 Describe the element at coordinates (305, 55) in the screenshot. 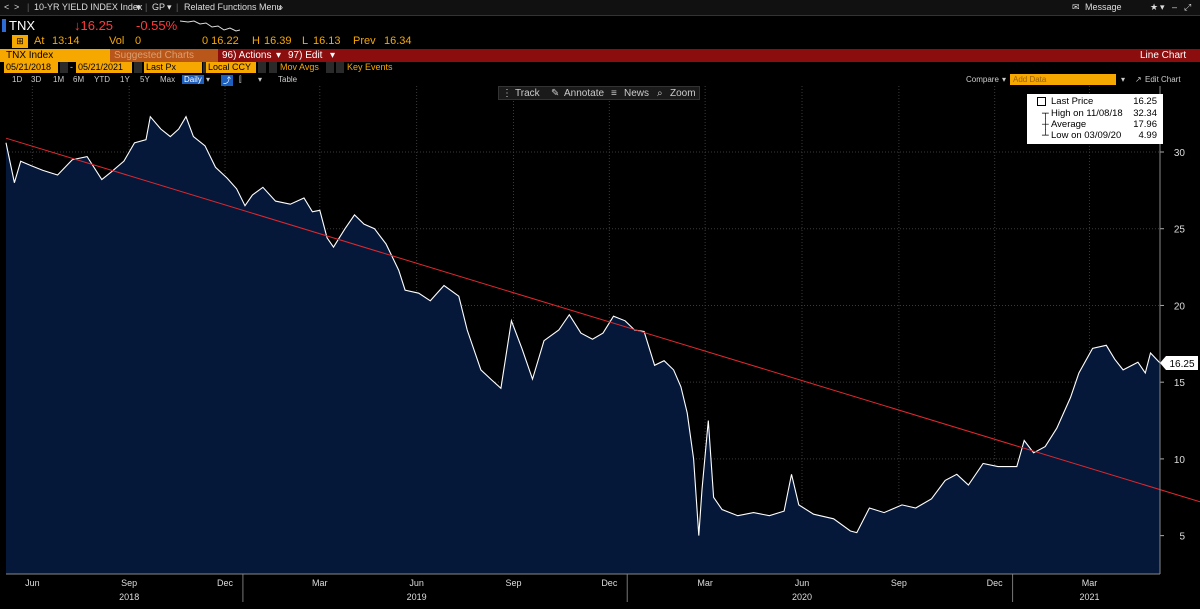

I see `edit-menu: 97) Edit` at that location.